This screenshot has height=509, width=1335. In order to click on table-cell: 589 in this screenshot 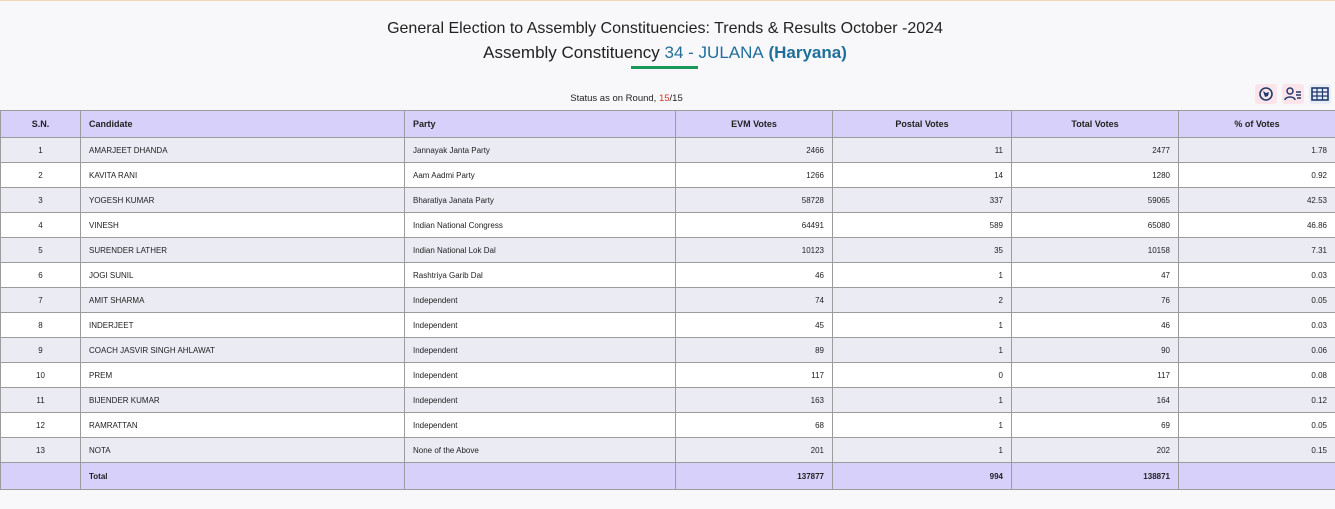, I will do `click(922, 225)`.